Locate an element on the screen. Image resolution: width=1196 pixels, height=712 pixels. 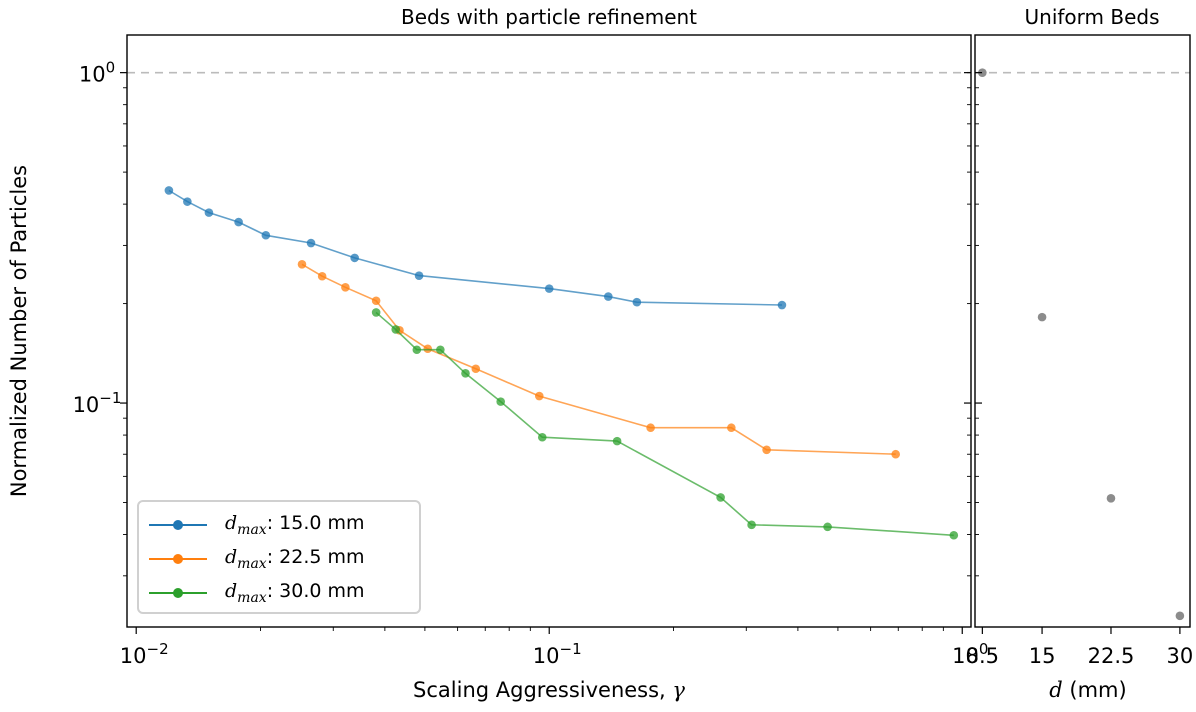
legend-label-2: dmax: 30.0 mm is located at coordinates (295, 593).